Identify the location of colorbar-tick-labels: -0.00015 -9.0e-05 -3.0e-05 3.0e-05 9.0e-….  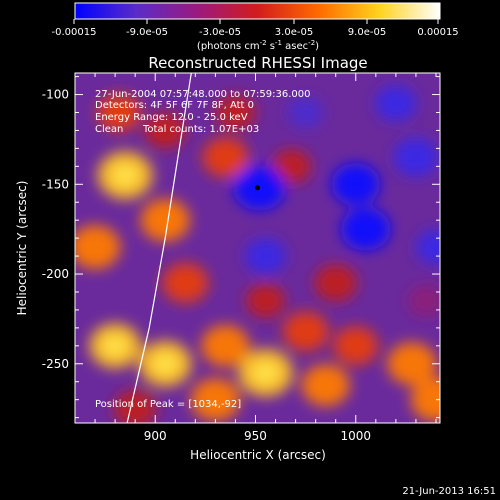
(255, 32).